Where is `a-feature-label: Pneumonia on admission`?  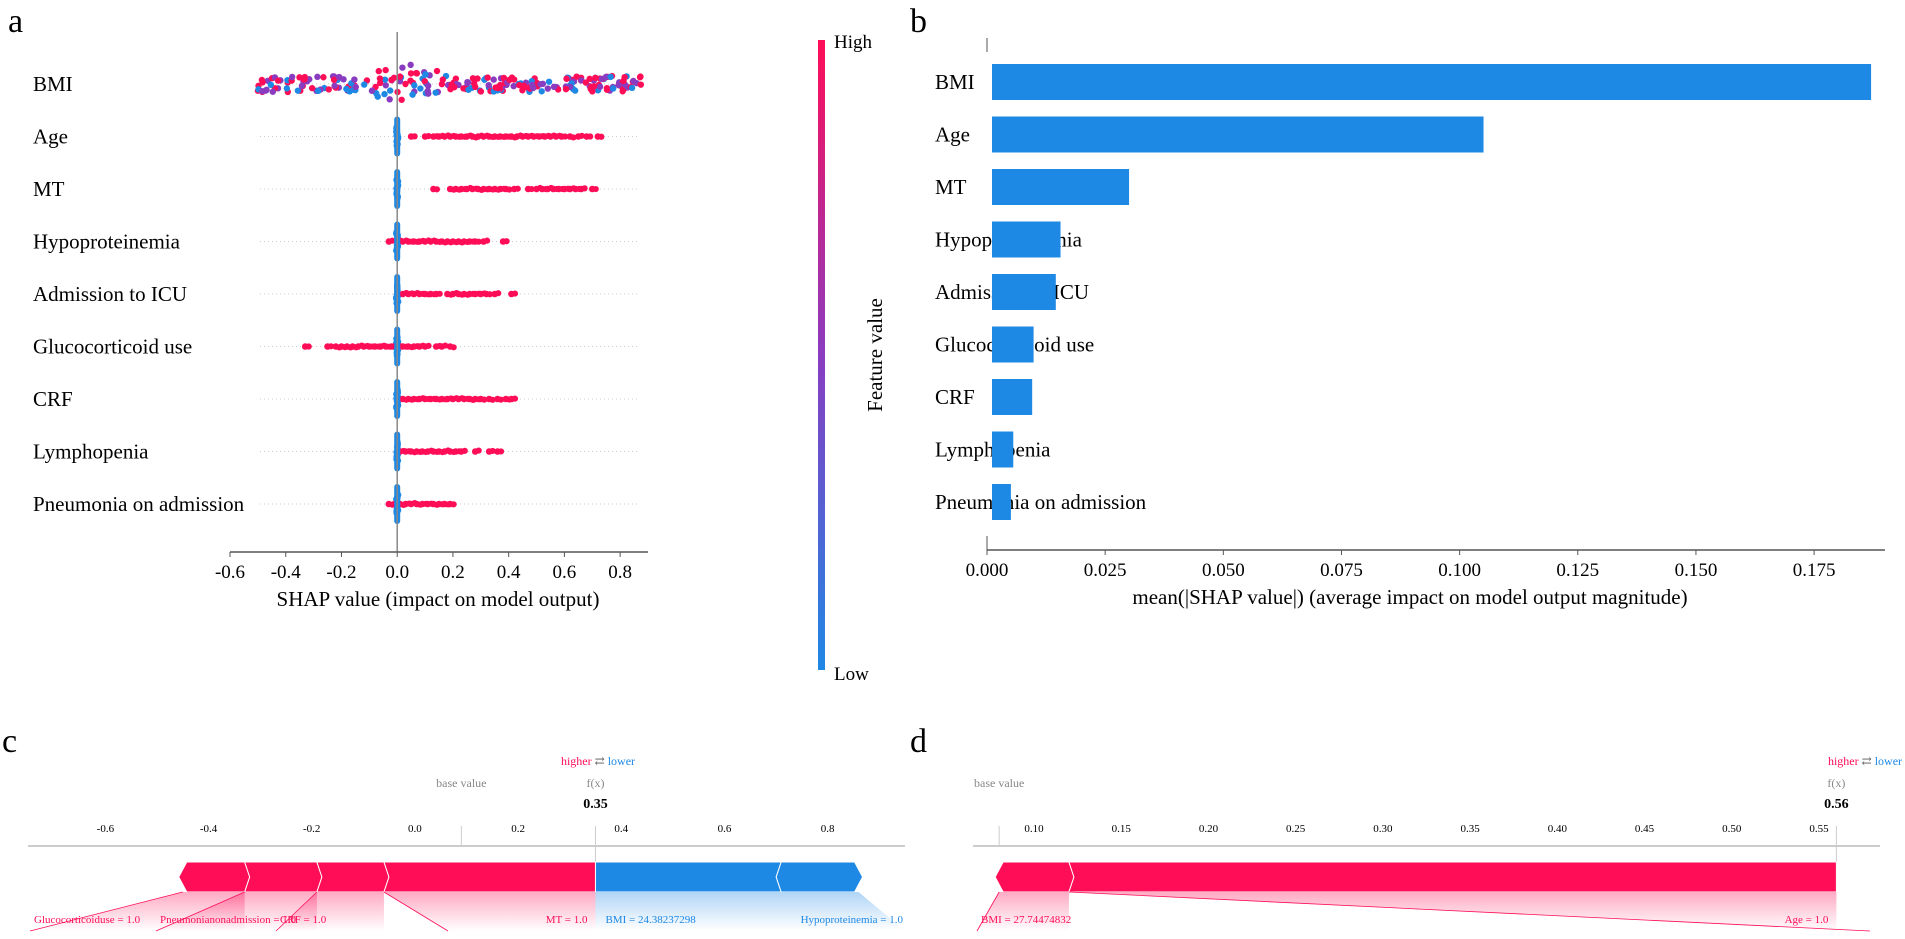 a-feature-label: Pneumonia on admission is located at coordinates (139, 504).